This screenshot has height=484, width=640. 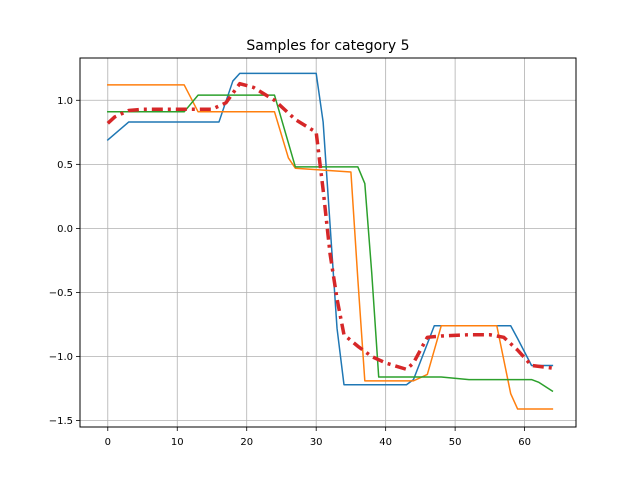 I want to click on y-tick-label: −1.0, so click(x=61, y=357).